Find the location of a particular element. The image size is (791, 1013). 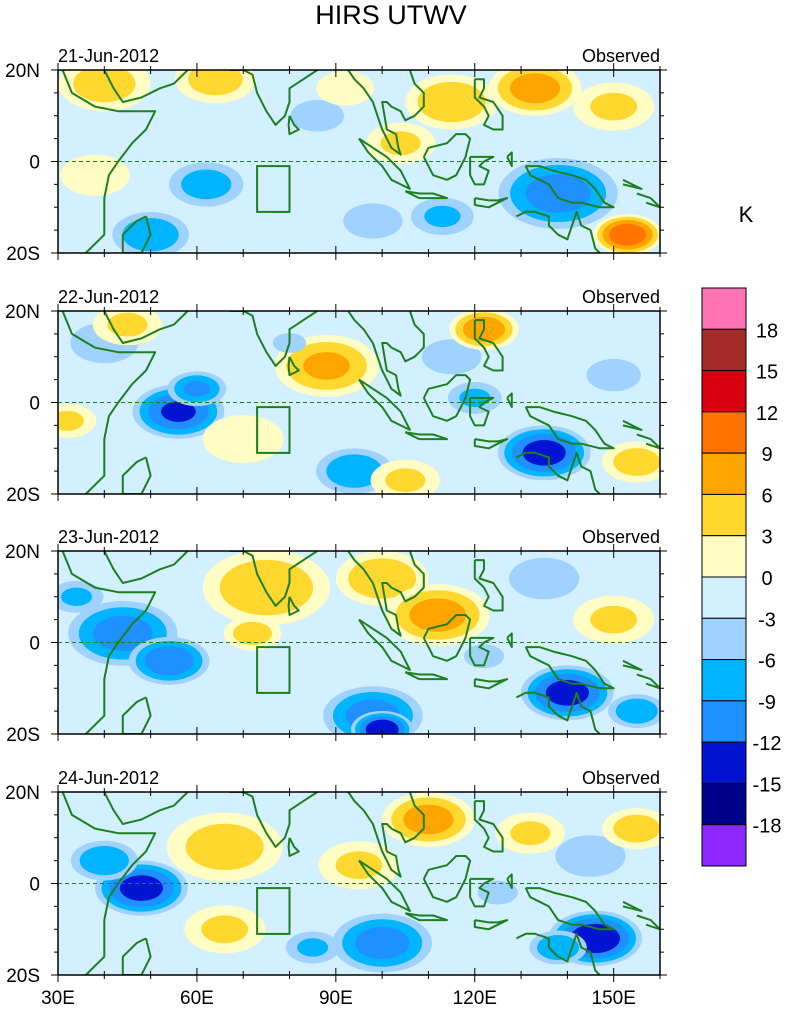

colorbar-label: 0 is located at coordinates (766, 579).